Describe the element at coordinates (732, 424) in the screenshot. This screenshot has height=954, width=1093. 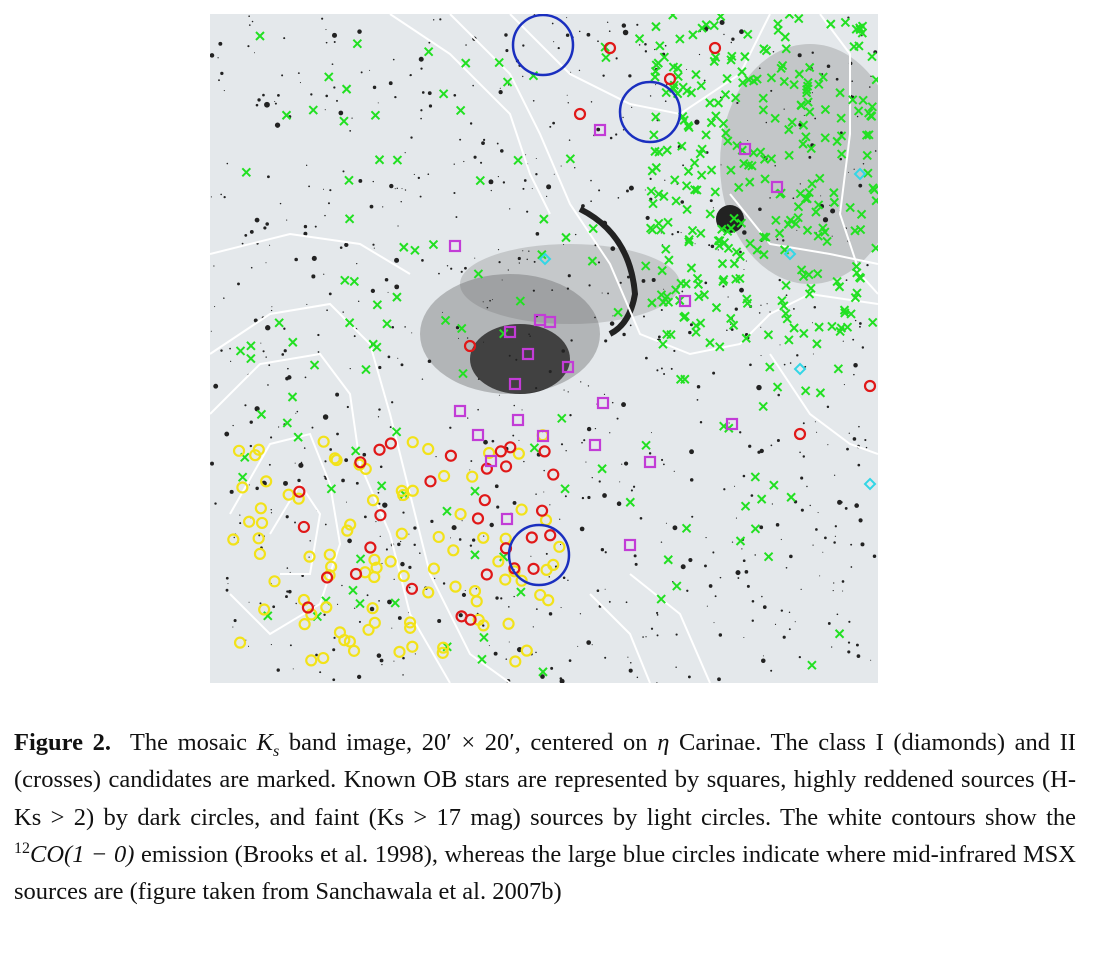
I see `square-marker` at that location.